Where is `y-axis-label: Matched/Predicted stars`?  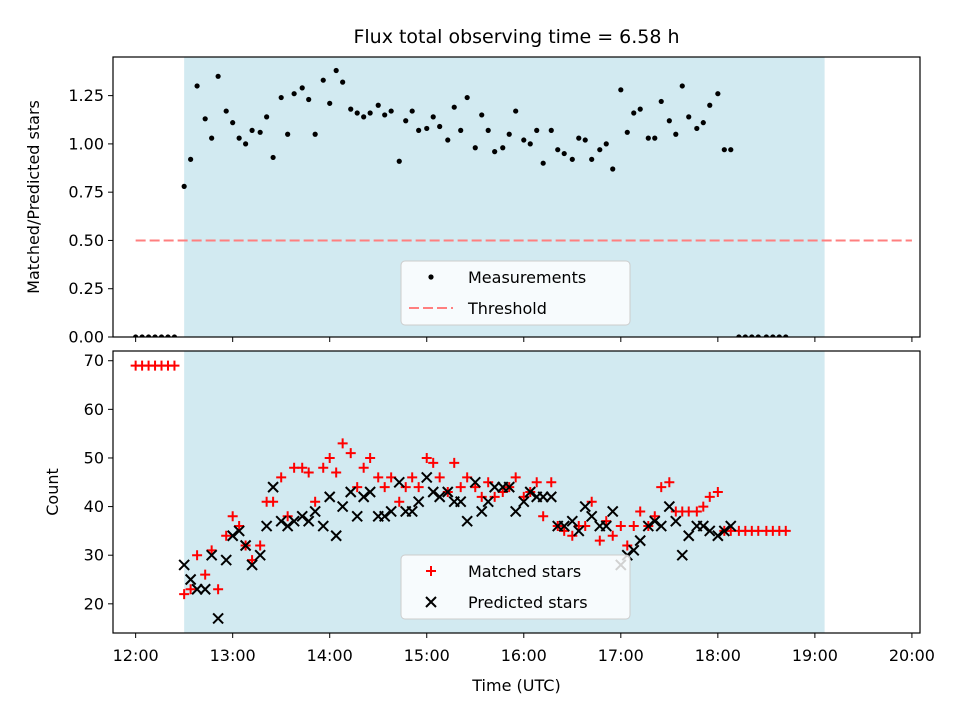
y-axis-label: Matched/Predicted stars is located at coordinates (33, 197).